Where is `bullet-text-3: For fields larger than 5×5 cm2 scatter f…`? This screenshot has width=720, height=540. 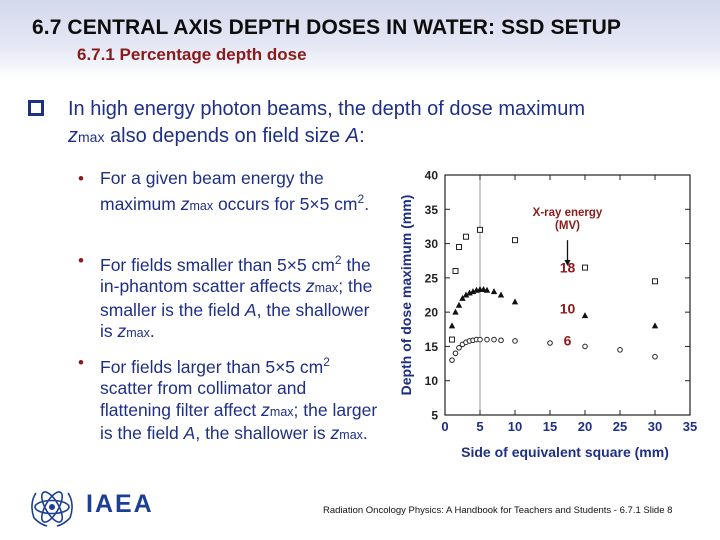 bullet-text-3: For fields larger than 5×5 cm2 scatter f… is located at coordinates (239, 399).